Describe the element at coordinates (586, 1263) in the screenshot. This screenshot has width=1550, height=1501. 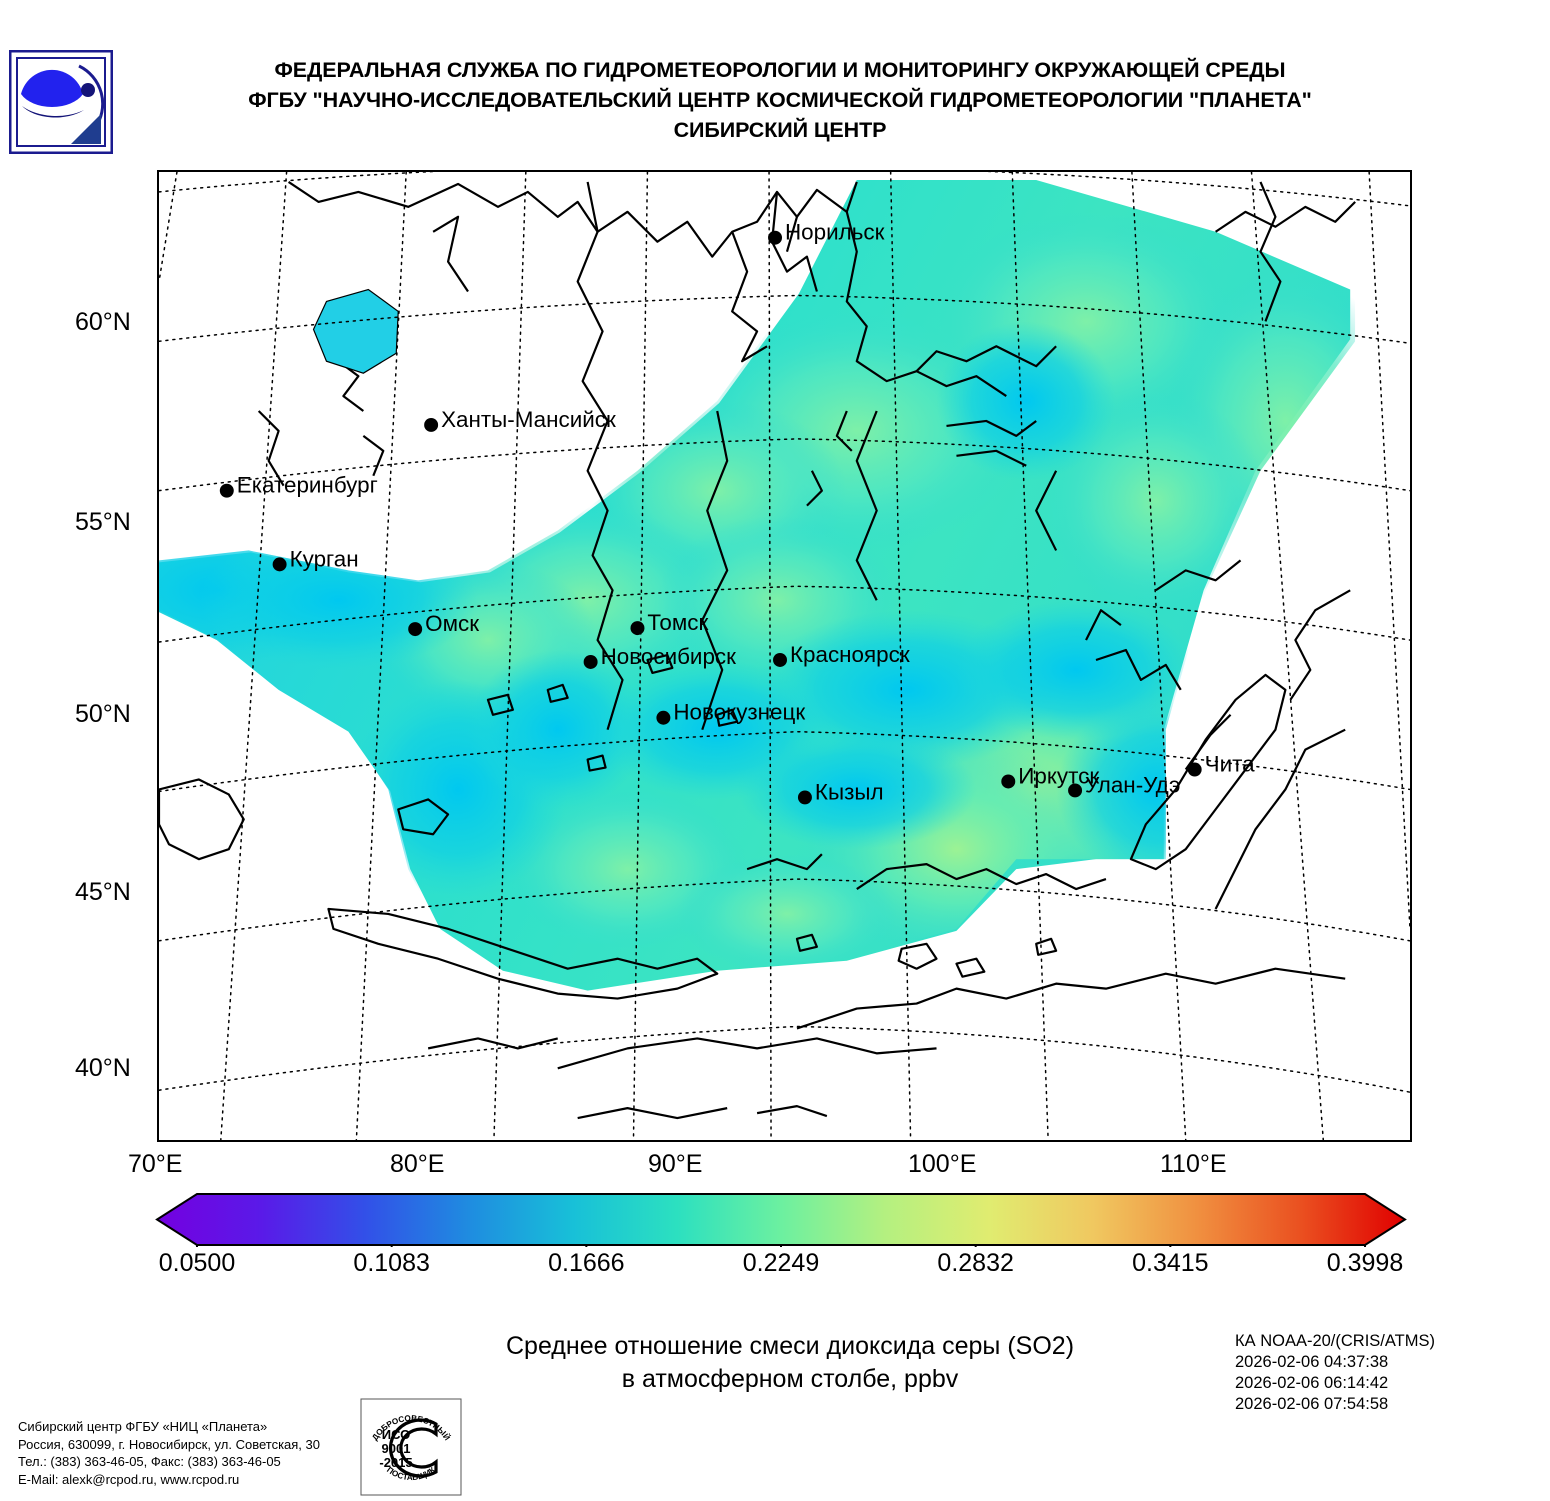
I see `colorbar-tick-label: 0.1666` at that location.